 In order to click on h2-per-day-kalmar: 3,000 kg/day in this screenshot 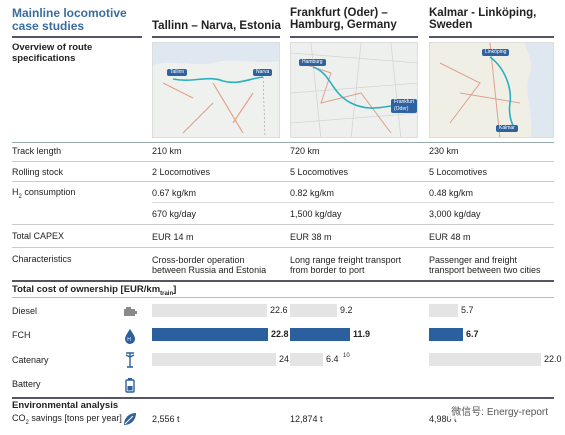, I will do `click(455, 214)`.